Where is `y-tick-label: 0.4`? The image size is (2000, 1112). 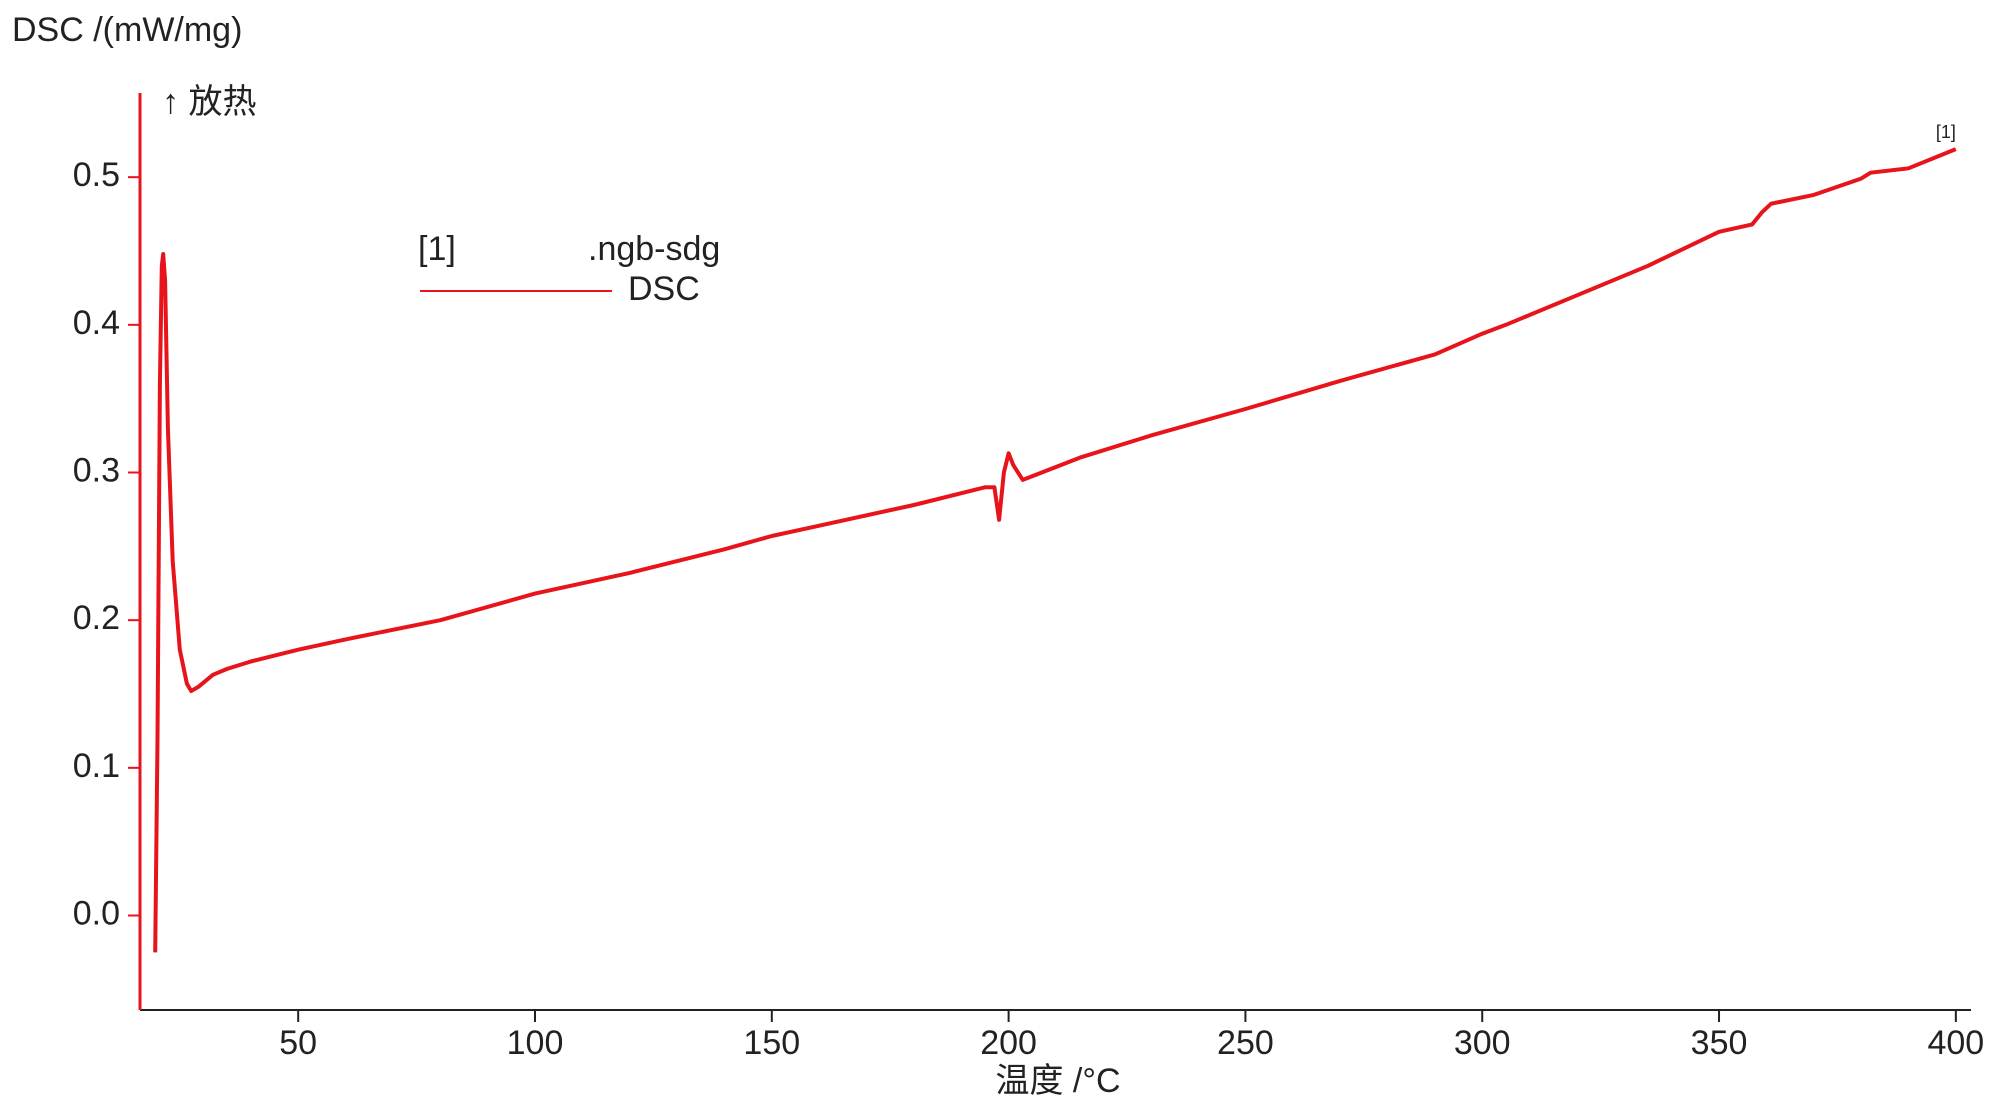
y-tick-label: 0.4 is located at coordinates (96, 323).